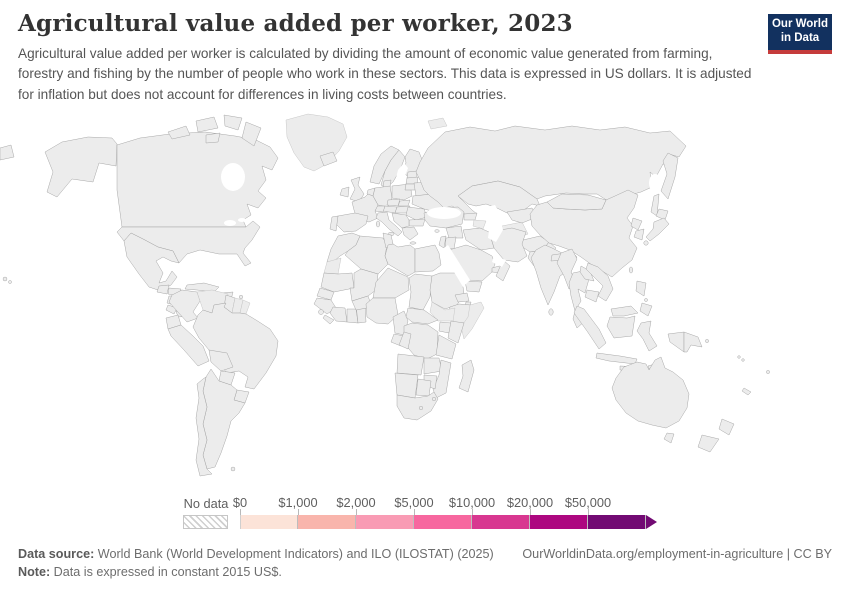 The width and height of the screenshot is (850, 600). What do you see at coordinates (551, 312) in the screenshot?
I see `country-sri-lanka` at bounding box center [551, 312].